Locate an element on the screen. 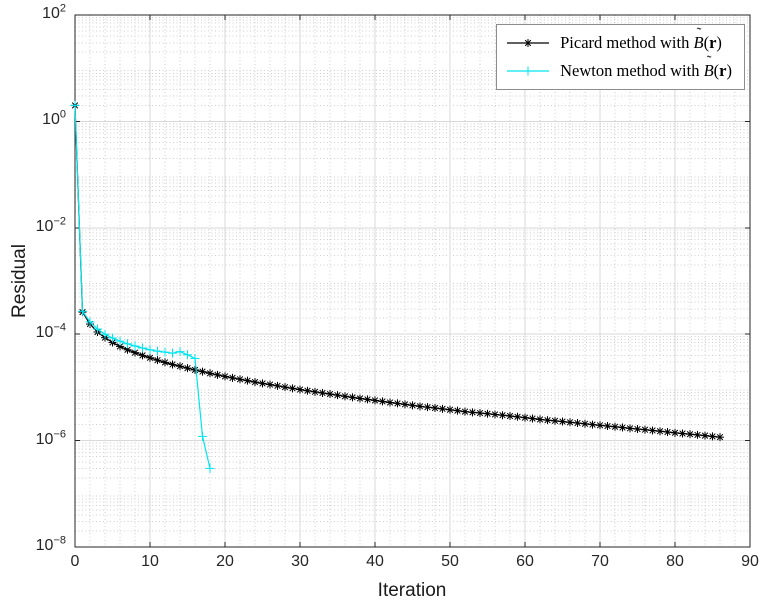  legend-item-label: Picard method with B ˜ (r) is located at coordinates (641, 39).